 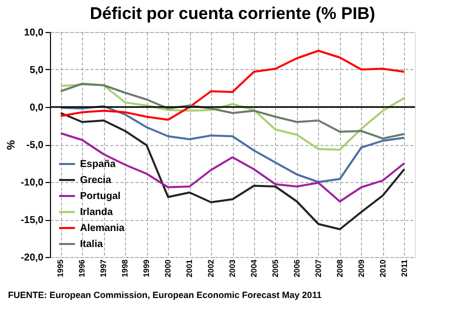 I want to click on legend-label: Grecia, so click(x=96, y=180).